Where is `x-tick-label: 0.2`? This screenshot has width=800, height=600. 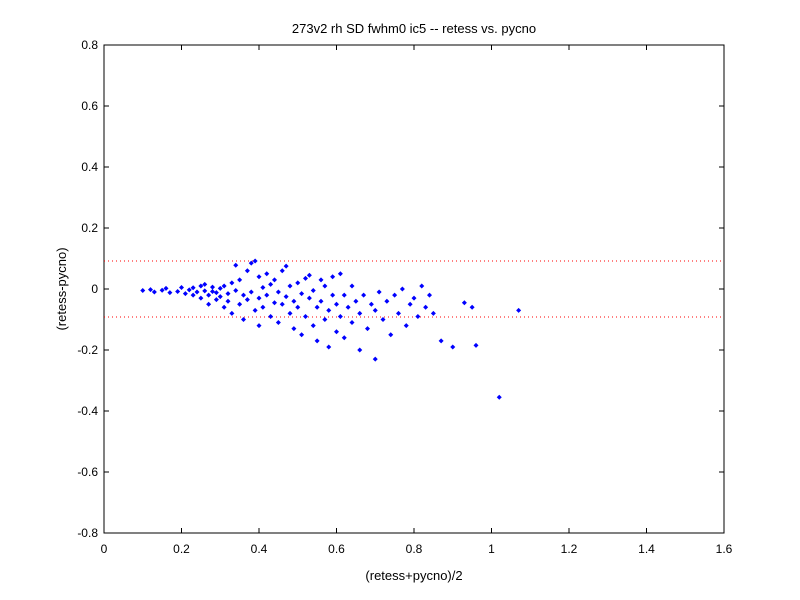
x-tick-label: 0.2 is located at coordinates (181, 549).